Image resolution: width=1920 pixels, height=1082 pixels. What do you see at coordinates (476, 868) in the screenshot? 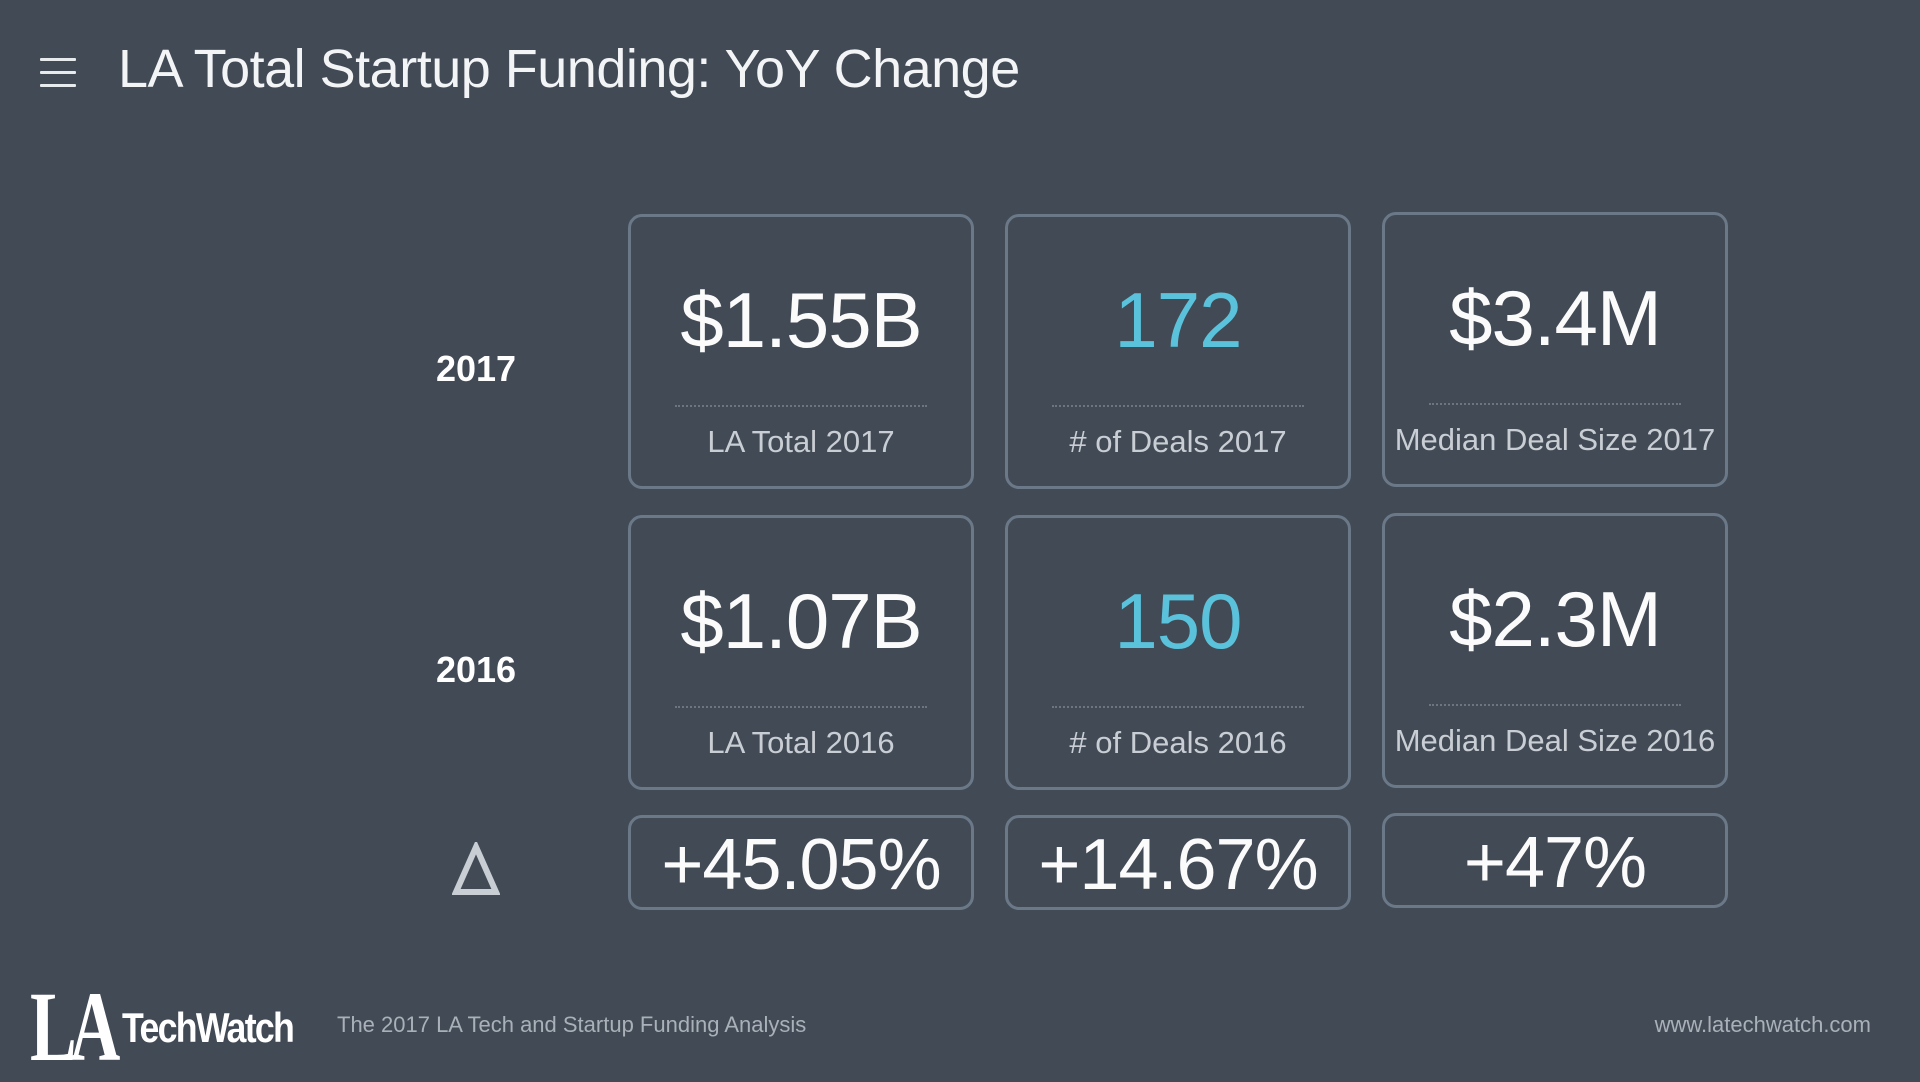
I see `delta-icon` at bounding box center [476, 868].